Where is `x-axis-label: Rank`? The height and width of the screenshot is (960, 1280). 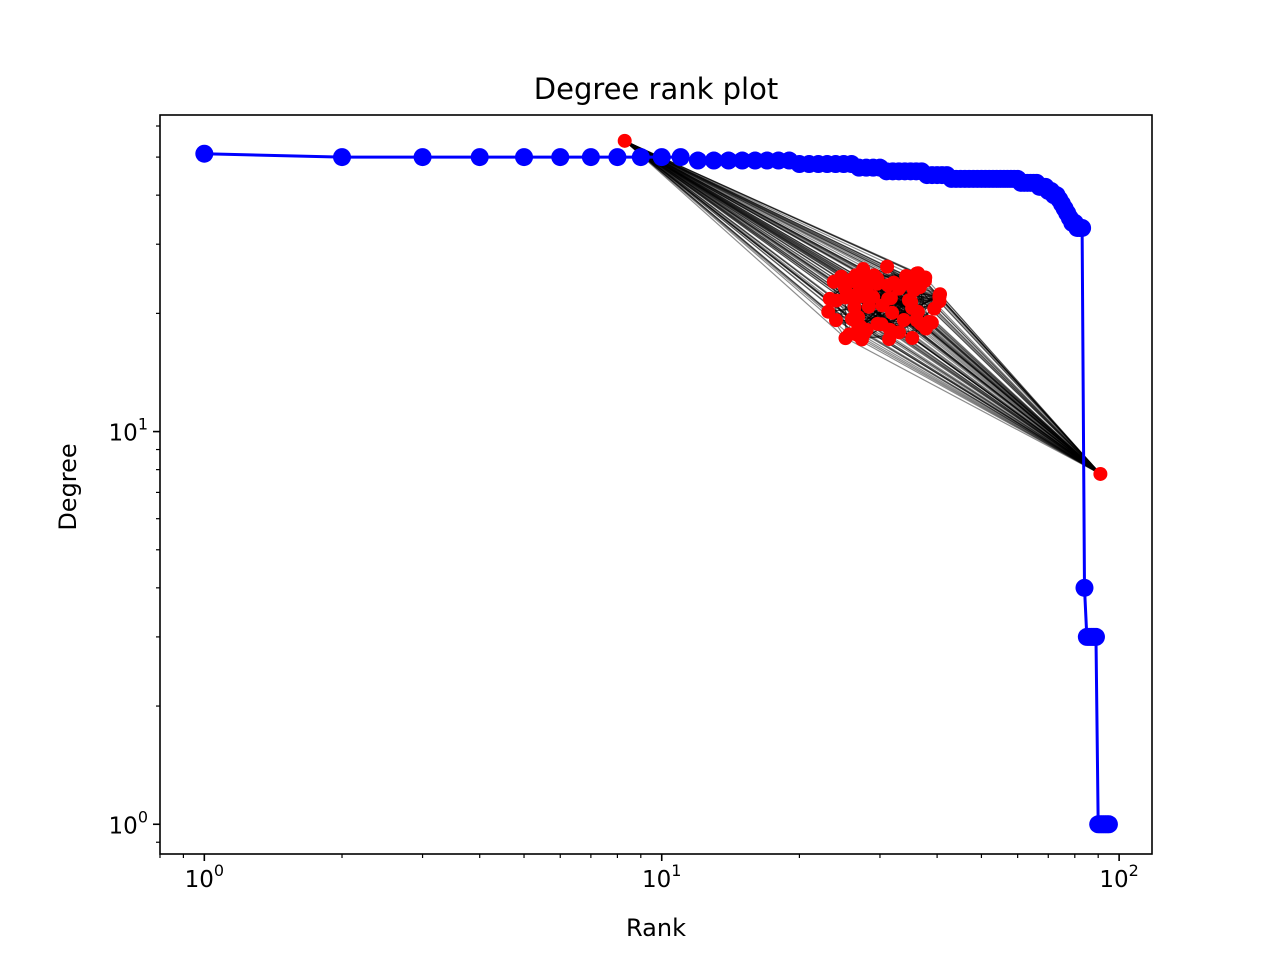
x-axis-label: Rank is located at coordinates (656, 928).